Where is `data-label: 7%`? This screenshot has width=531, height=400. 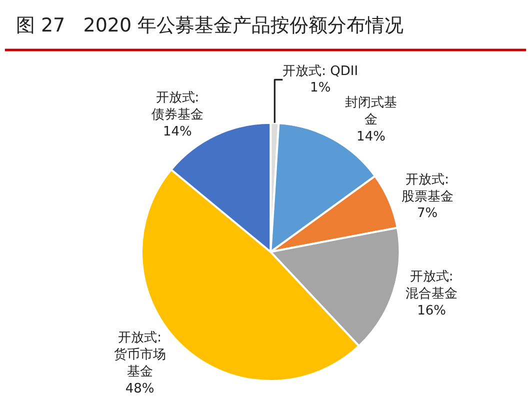 data-label: 7% is located at coordinates (427, 214).